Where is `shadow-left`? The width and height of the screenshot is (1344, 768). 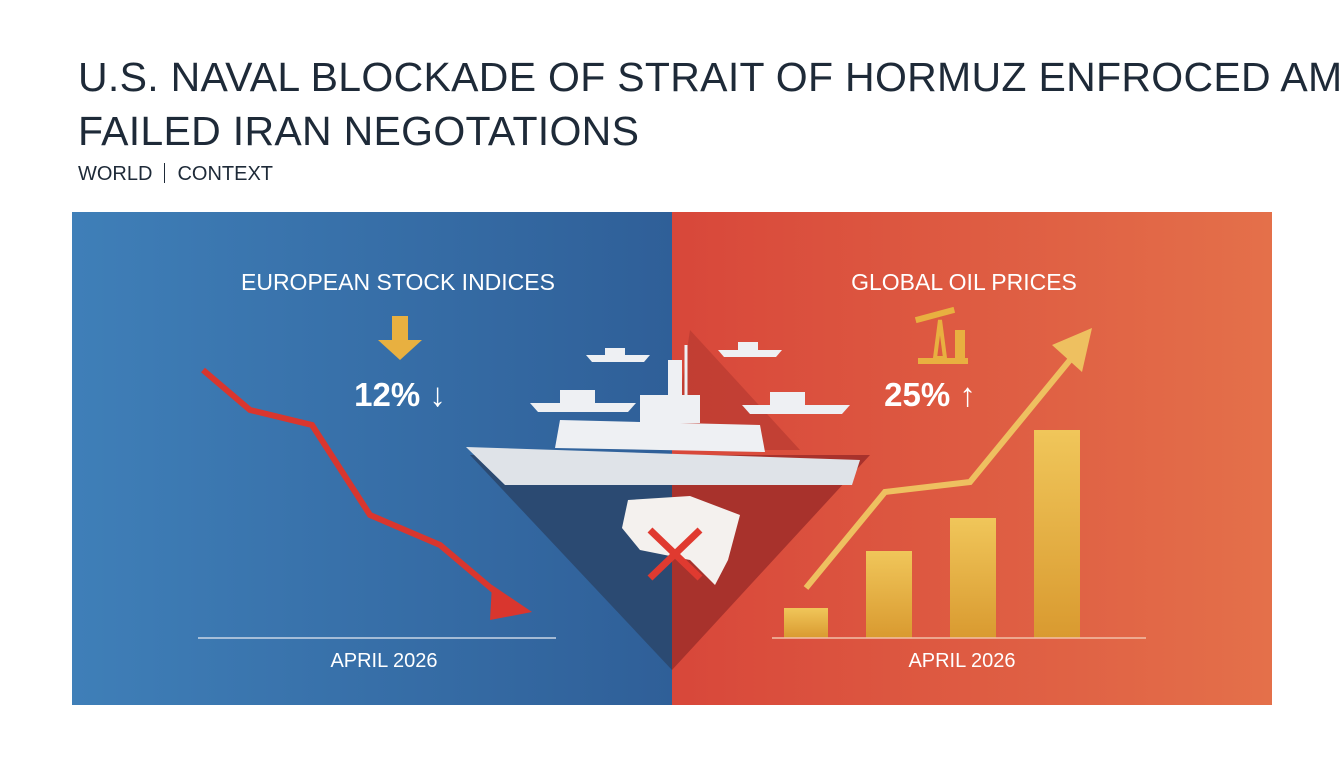
shadow-left is located at coordinates (571, 562).